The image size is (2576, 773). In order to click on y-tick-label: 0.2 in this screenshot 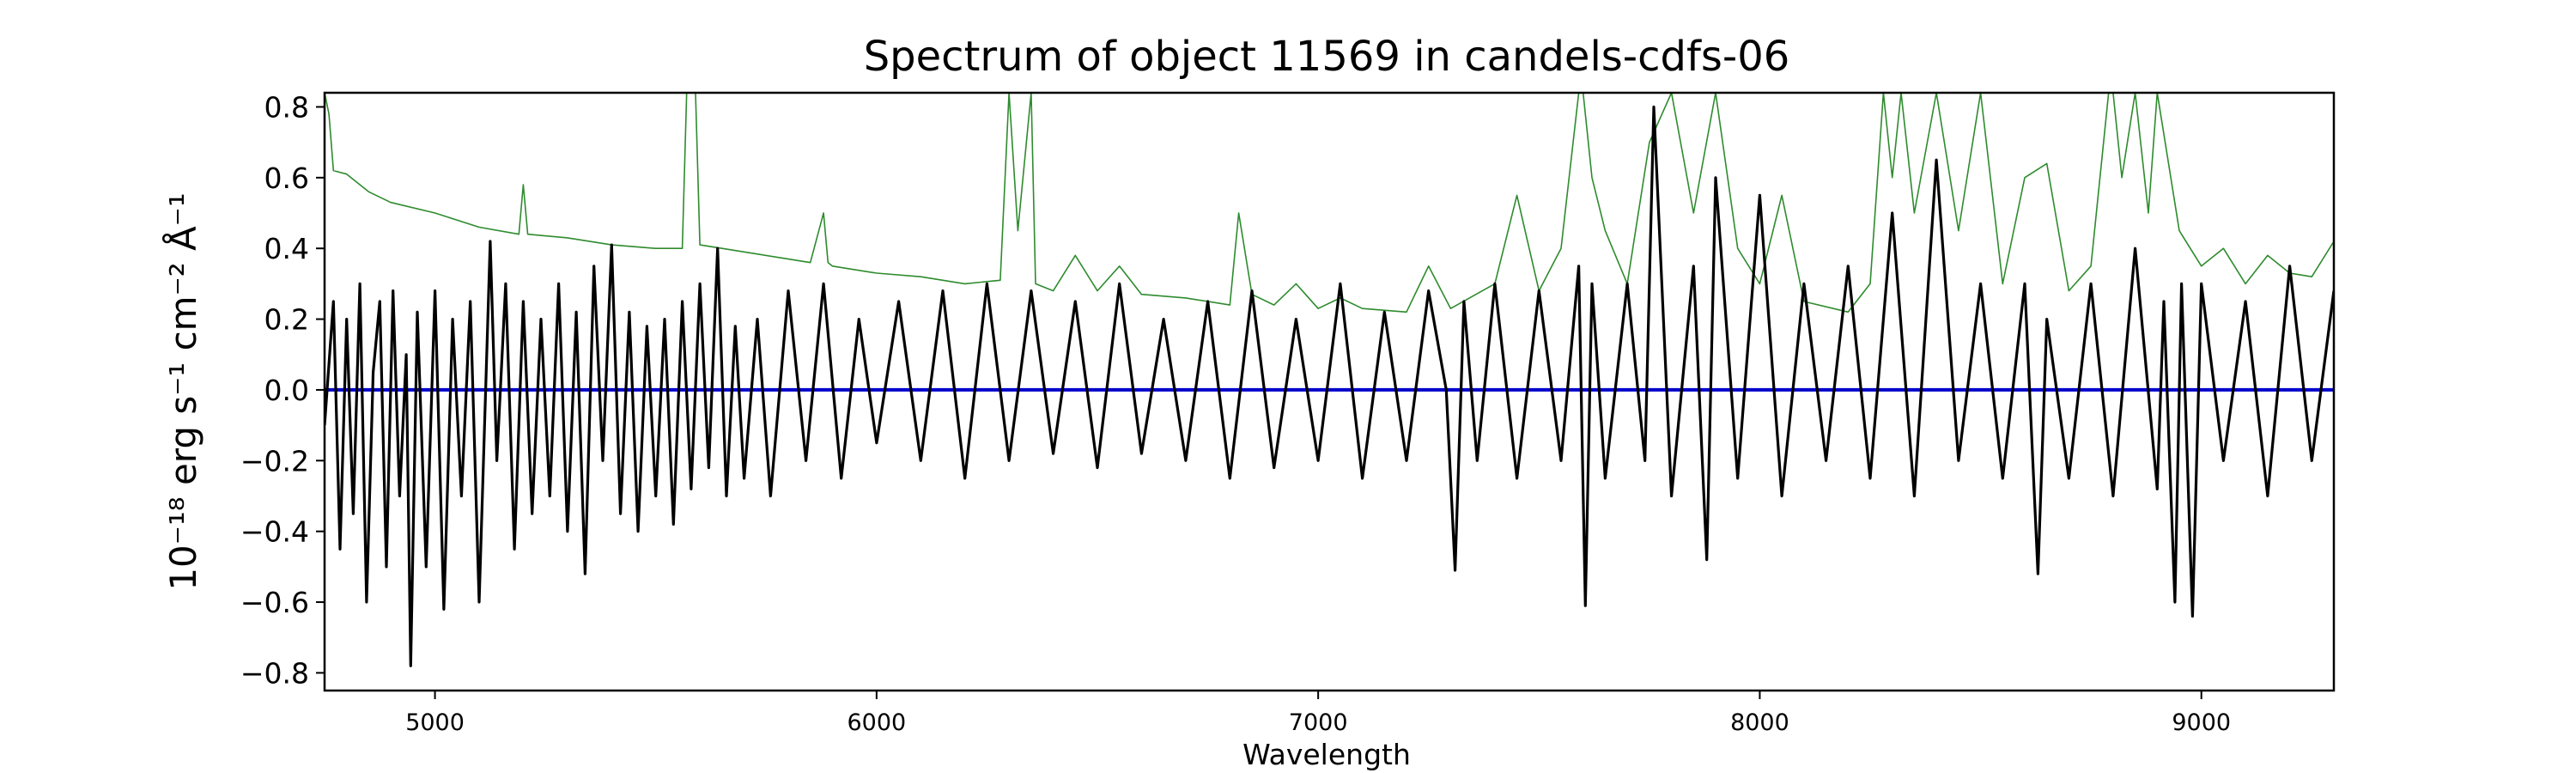, I will do `click(286, 320)`.